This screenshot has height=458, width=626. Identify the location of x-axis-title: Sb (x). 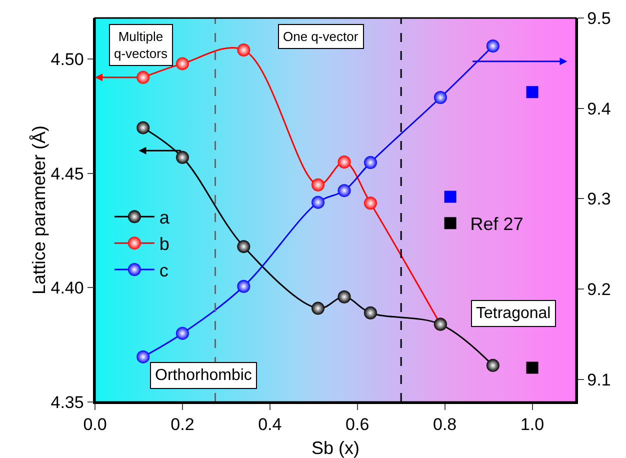
(335, 448).